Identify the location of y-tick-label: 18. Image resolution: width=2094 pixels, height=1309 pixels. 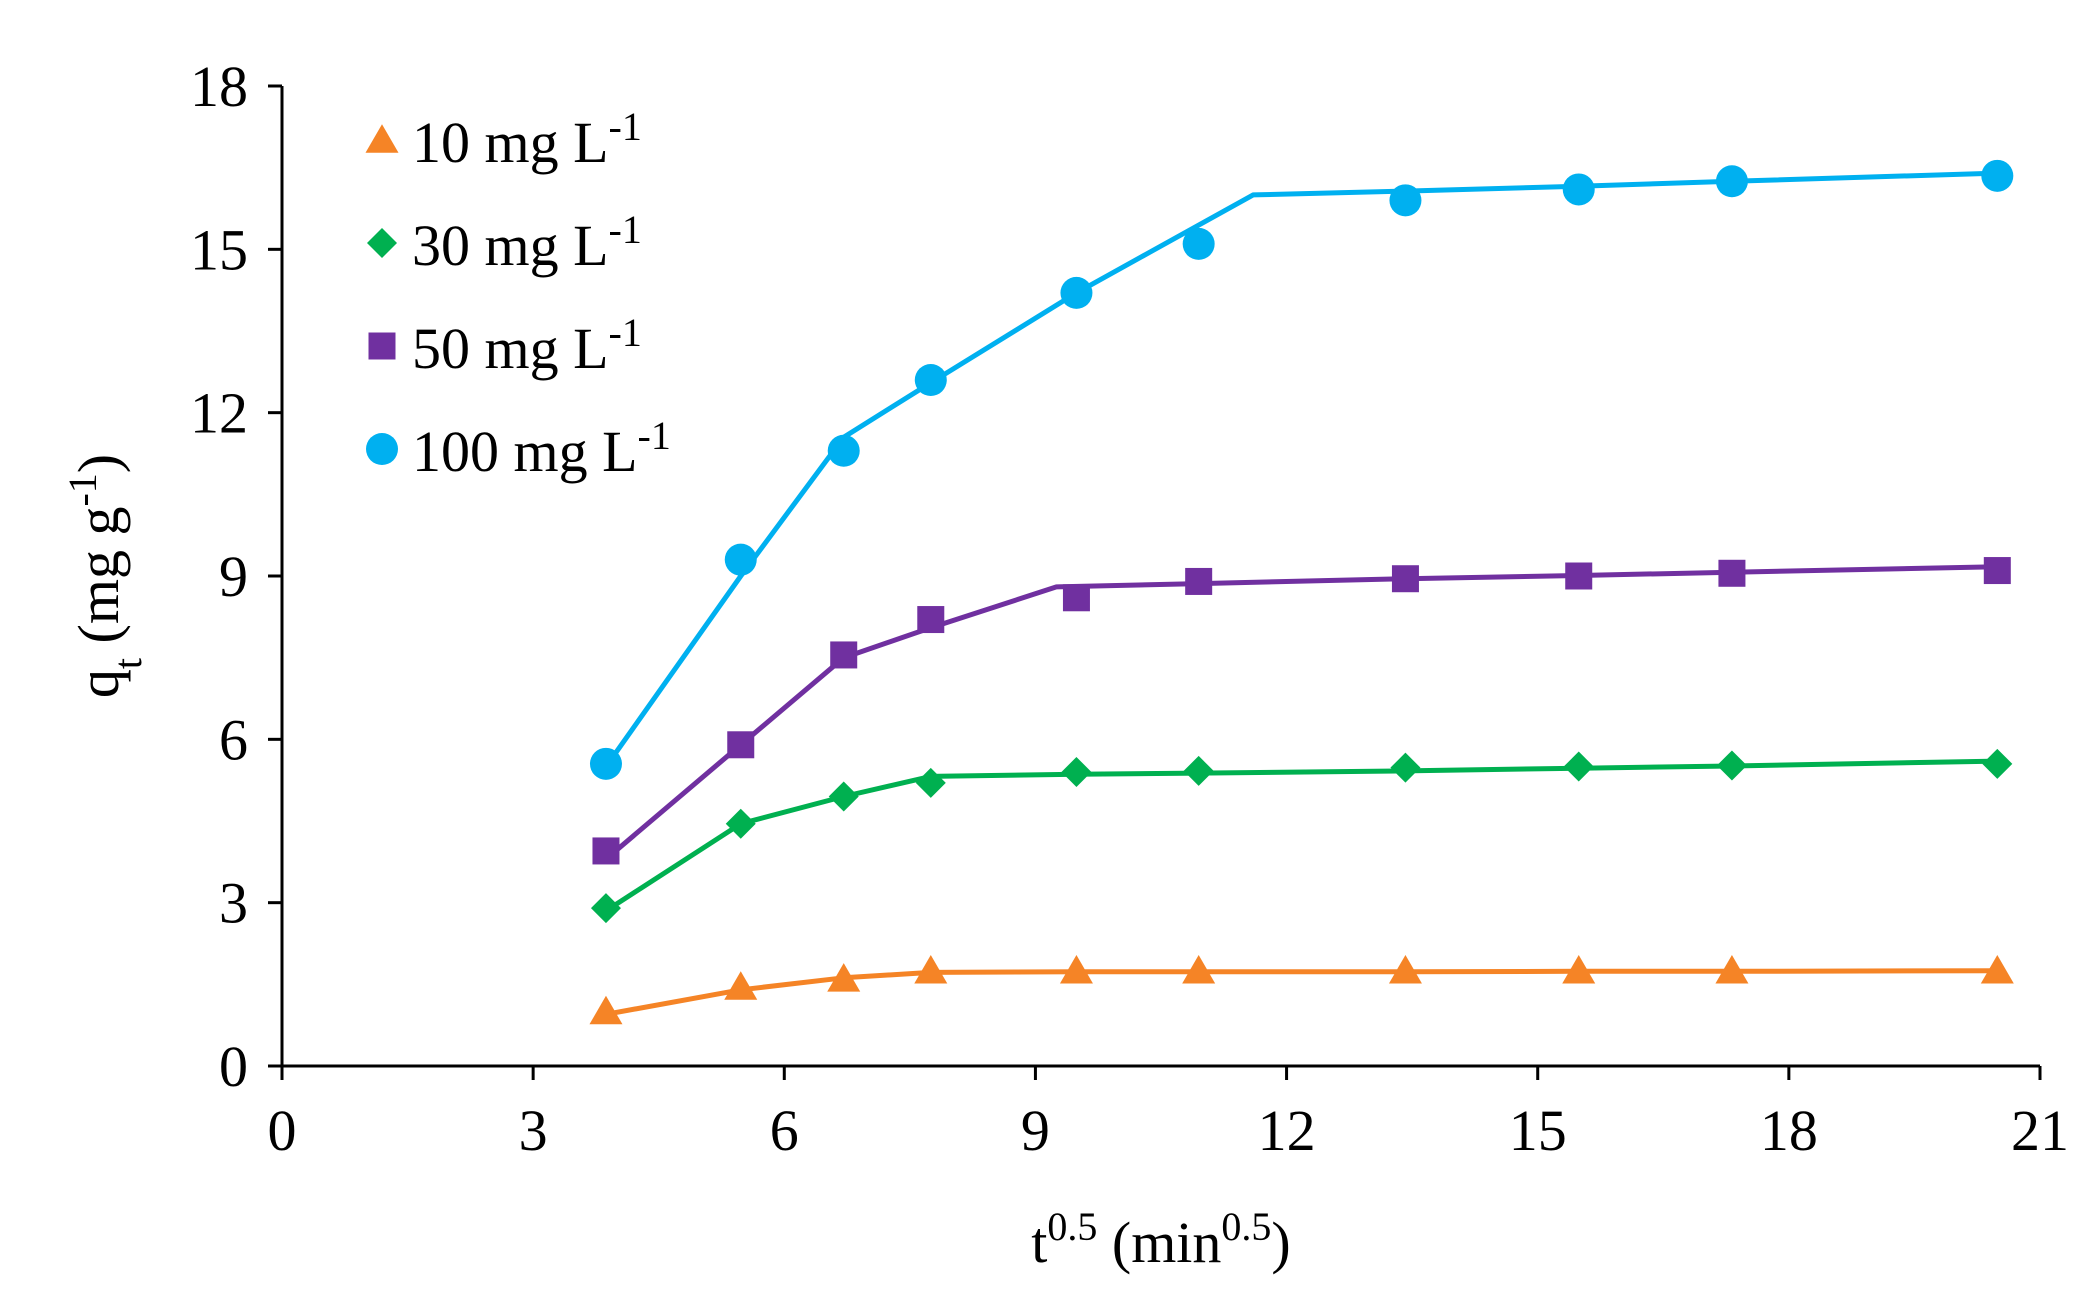
(219, 86).